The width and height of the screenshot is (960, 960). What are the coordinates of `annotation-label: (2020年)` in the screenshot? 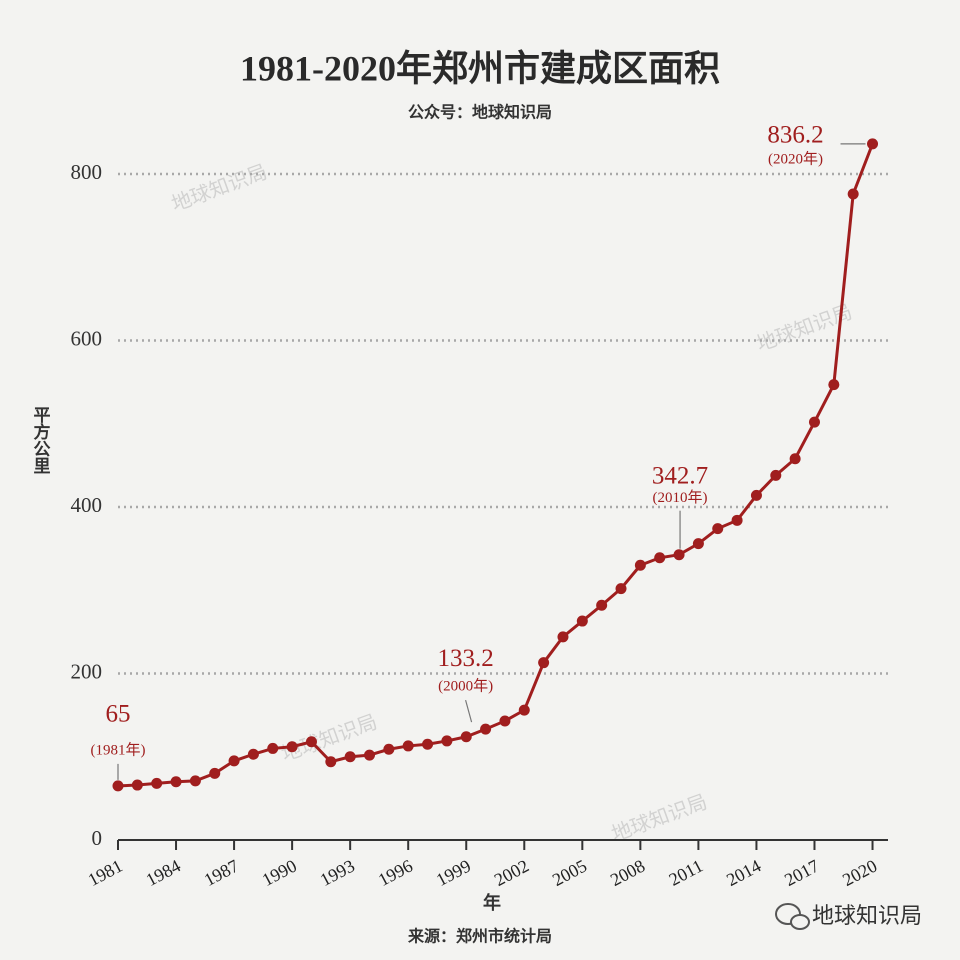 It's located at (795, 158).